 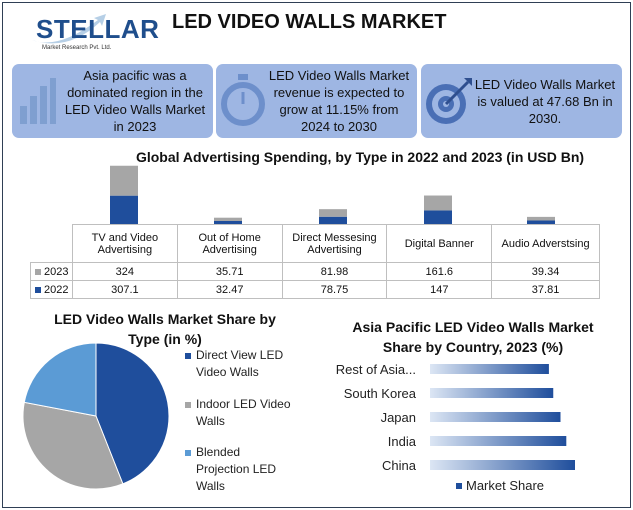 What do you see at coordinates (236, 469) in the screenshot?
I see `legend-item: Blended Projection LED Walls` at bounding box center [236, 469].